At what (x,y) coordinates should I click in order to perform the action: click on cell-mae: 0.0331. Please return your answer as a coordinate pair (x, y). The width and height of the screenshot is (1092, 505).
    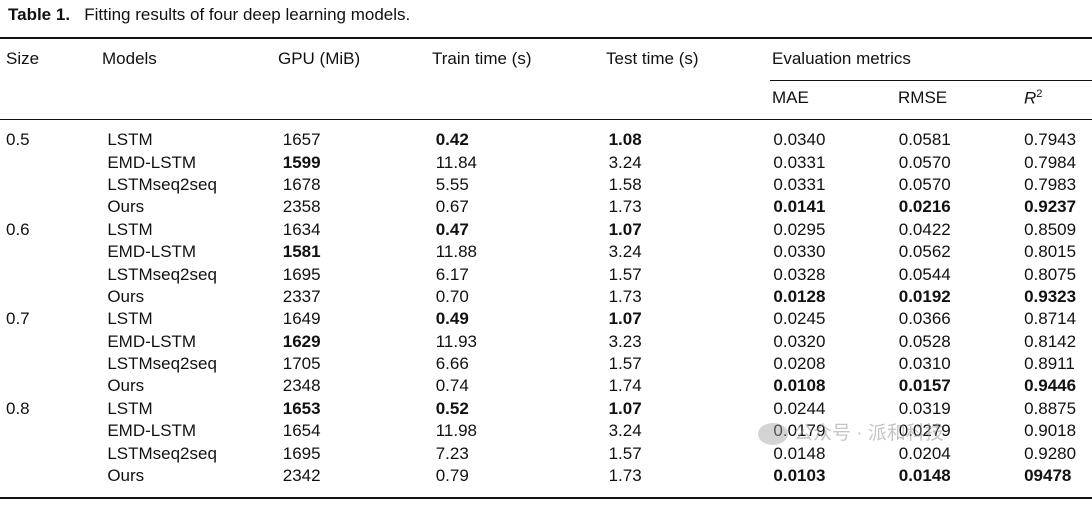
    Looking at the image, I should click on (799, 184).